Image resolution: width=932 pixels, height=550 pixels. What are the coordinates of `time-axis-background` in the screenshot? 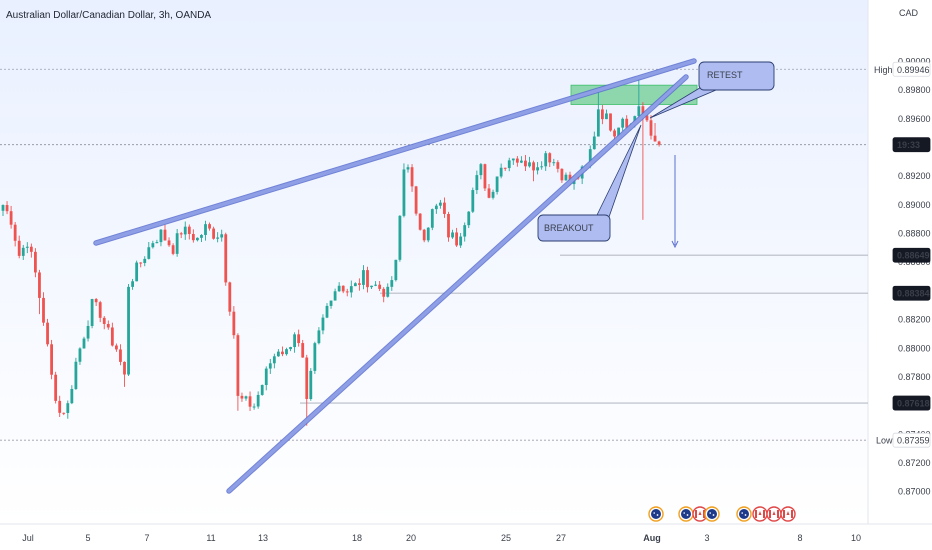 It's located at (466, 537).